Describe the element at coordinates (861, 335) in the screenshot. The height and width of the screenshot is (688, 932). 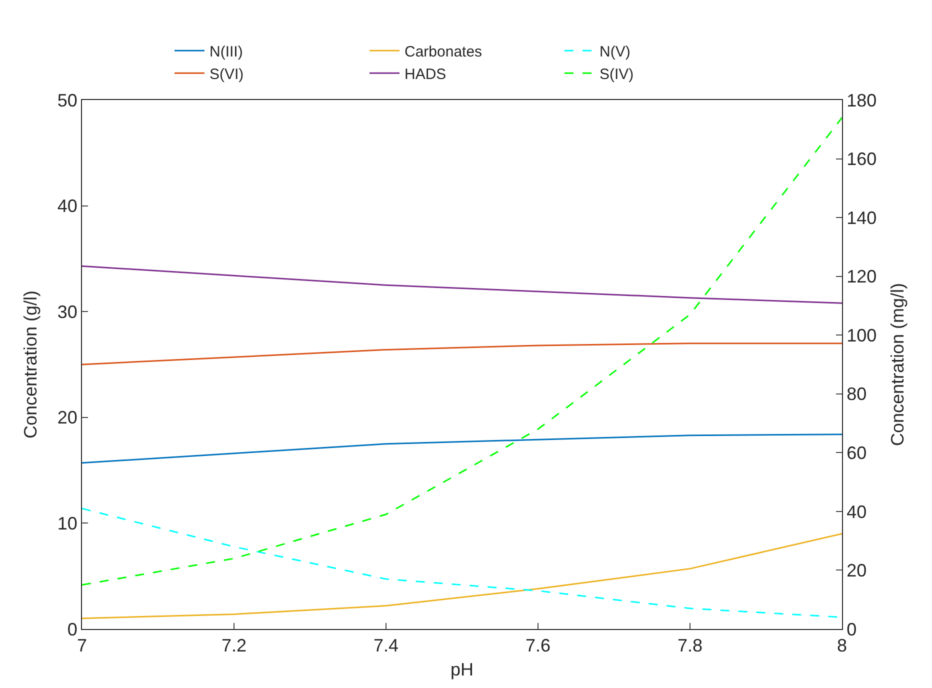
I see `y2-tick-label: 100` at that location.